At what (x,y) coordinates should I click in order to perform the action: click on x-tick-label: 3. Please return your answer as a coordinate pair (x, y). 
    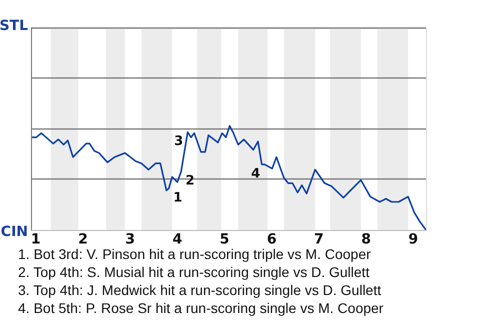
    Looking at the image, I should click on (130, 240).